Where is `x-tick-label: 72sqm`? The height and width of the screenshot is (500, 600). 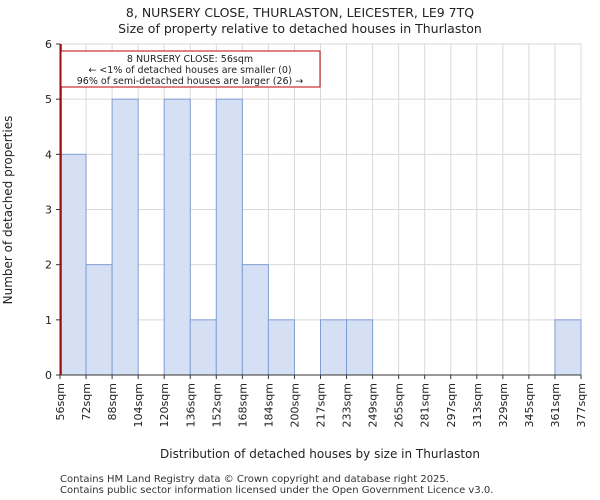
x-tick-label: 72sqm is located at coordinates (86, 401).